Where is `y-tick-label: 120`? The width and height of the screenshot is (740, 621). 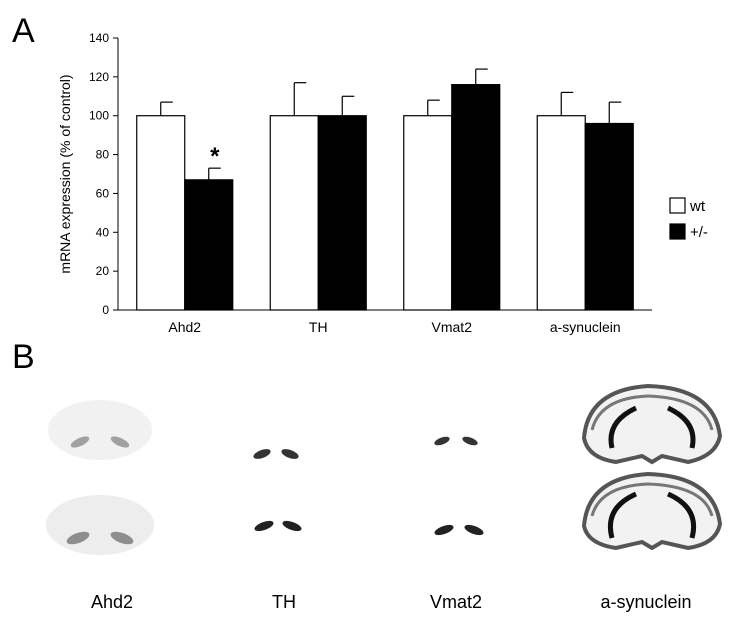 y-tick-label: 120 is located at coordinates (99, 77).